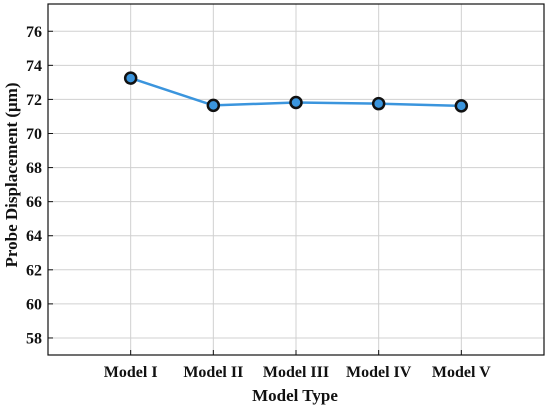 The width and height of the screenshot is (550, 414). Describe the element at coordinates (131, 372) in the screenshot. I see `x-tick-label: Model I` at that location.